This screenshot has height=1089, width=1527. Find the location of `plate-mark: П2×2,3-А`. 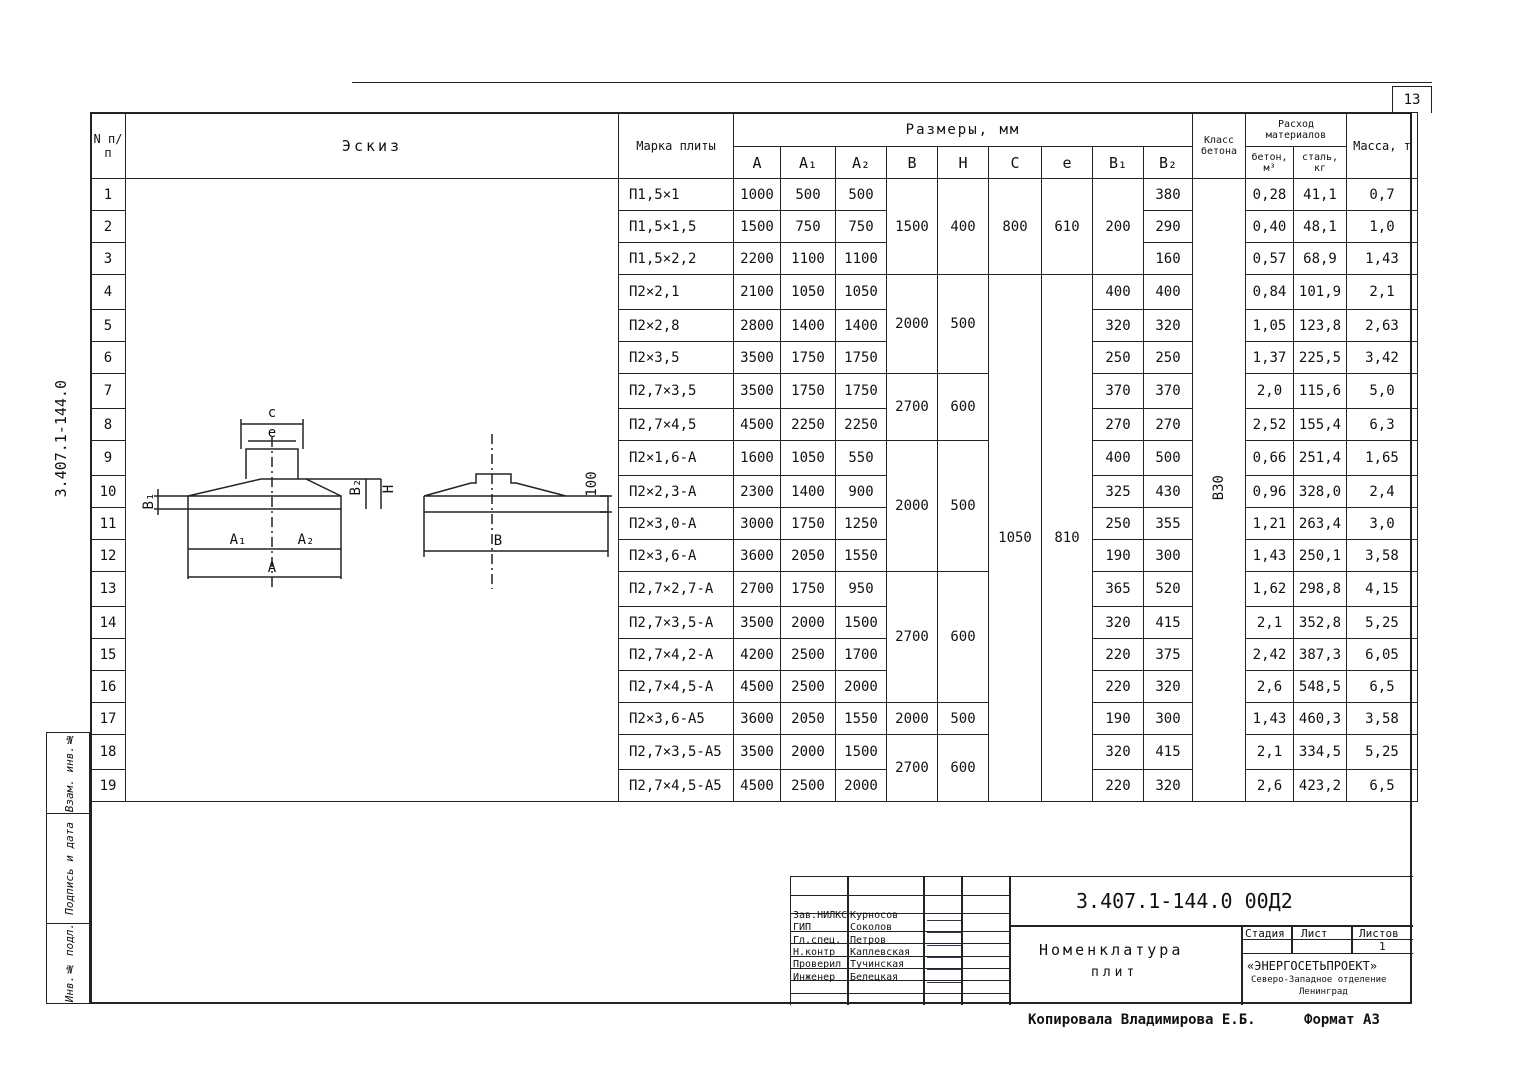

plate-mark: П2×2,3-А is located at coordinates (676, 491).